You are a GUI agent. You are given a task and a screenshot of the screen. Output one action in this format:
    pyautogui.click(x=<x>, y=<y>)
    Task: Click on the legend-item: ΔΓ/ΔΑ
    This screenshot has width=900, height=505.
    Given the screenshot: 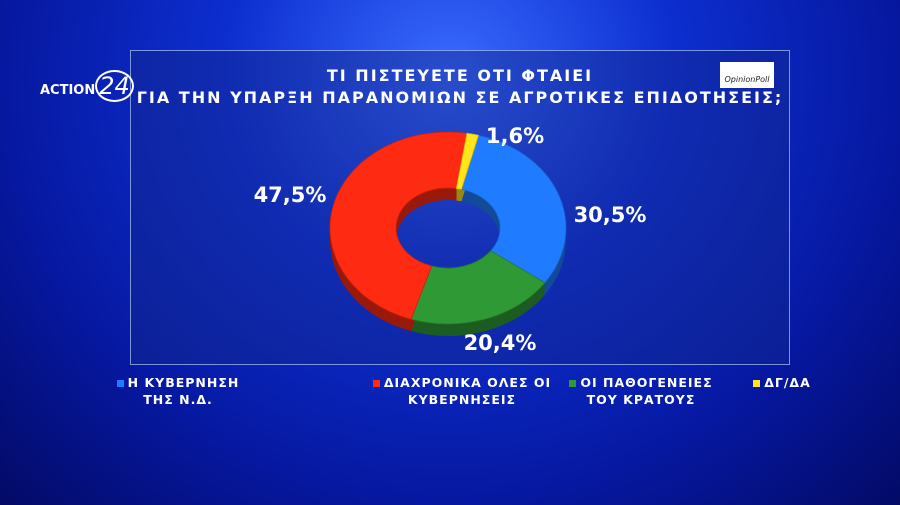 What is the action you would take?
    pyautogui.click(x=782, y=382)
    